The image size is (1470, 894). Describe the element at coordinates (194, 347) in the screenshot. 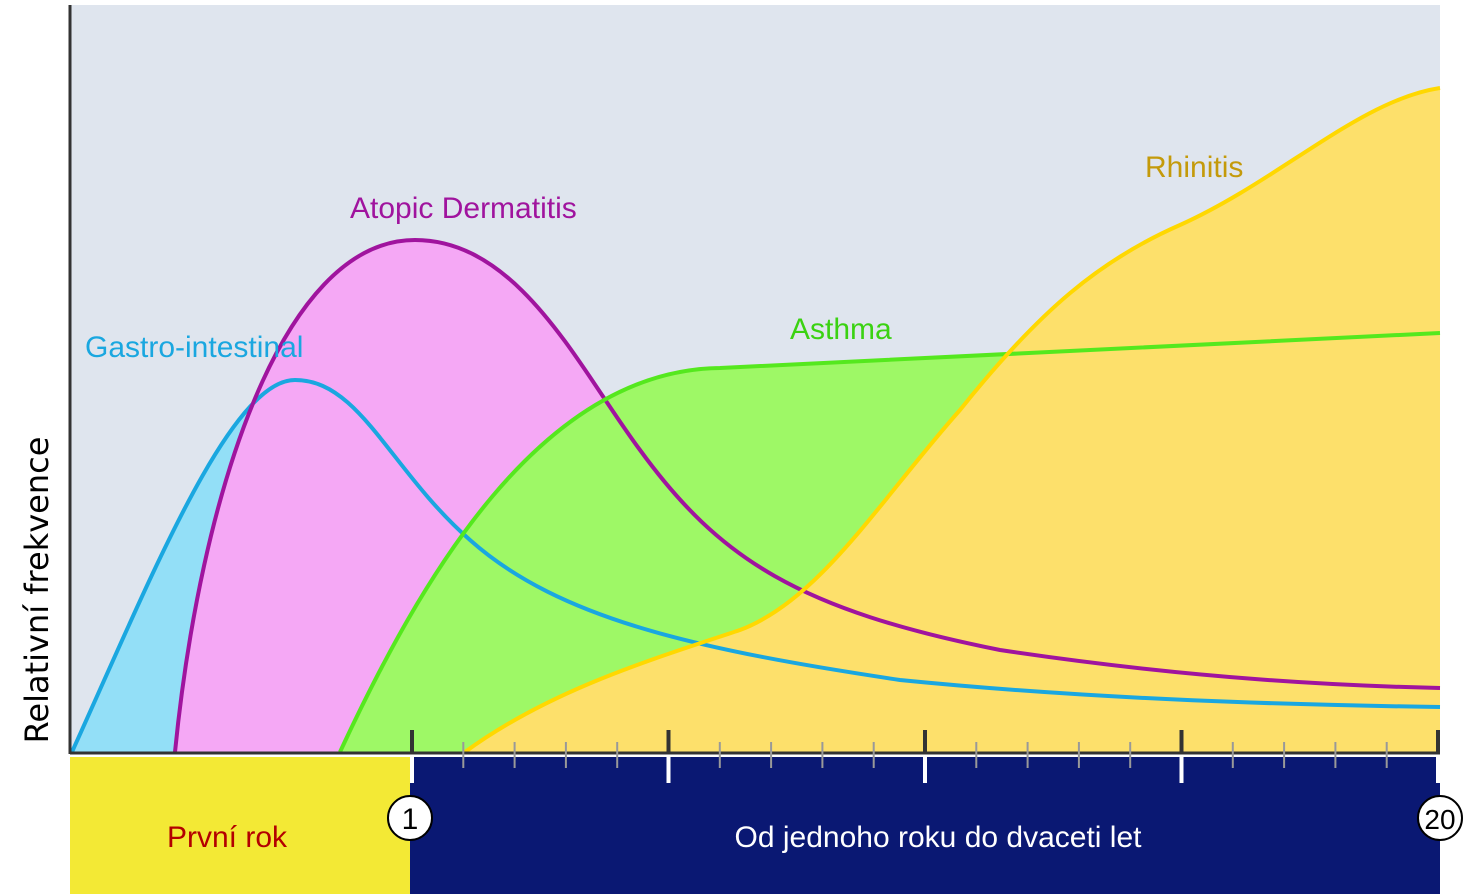

I see `curve-label: Gastro-intestinal` at that location.